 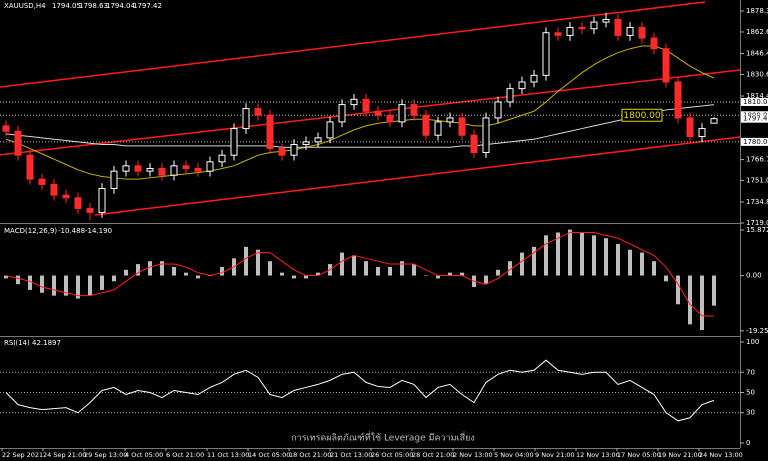 What do you see at coordinates (757, 180) in the screenshot?
I see `y-tick-label: 1751.00` at bounding box center [757, 180].